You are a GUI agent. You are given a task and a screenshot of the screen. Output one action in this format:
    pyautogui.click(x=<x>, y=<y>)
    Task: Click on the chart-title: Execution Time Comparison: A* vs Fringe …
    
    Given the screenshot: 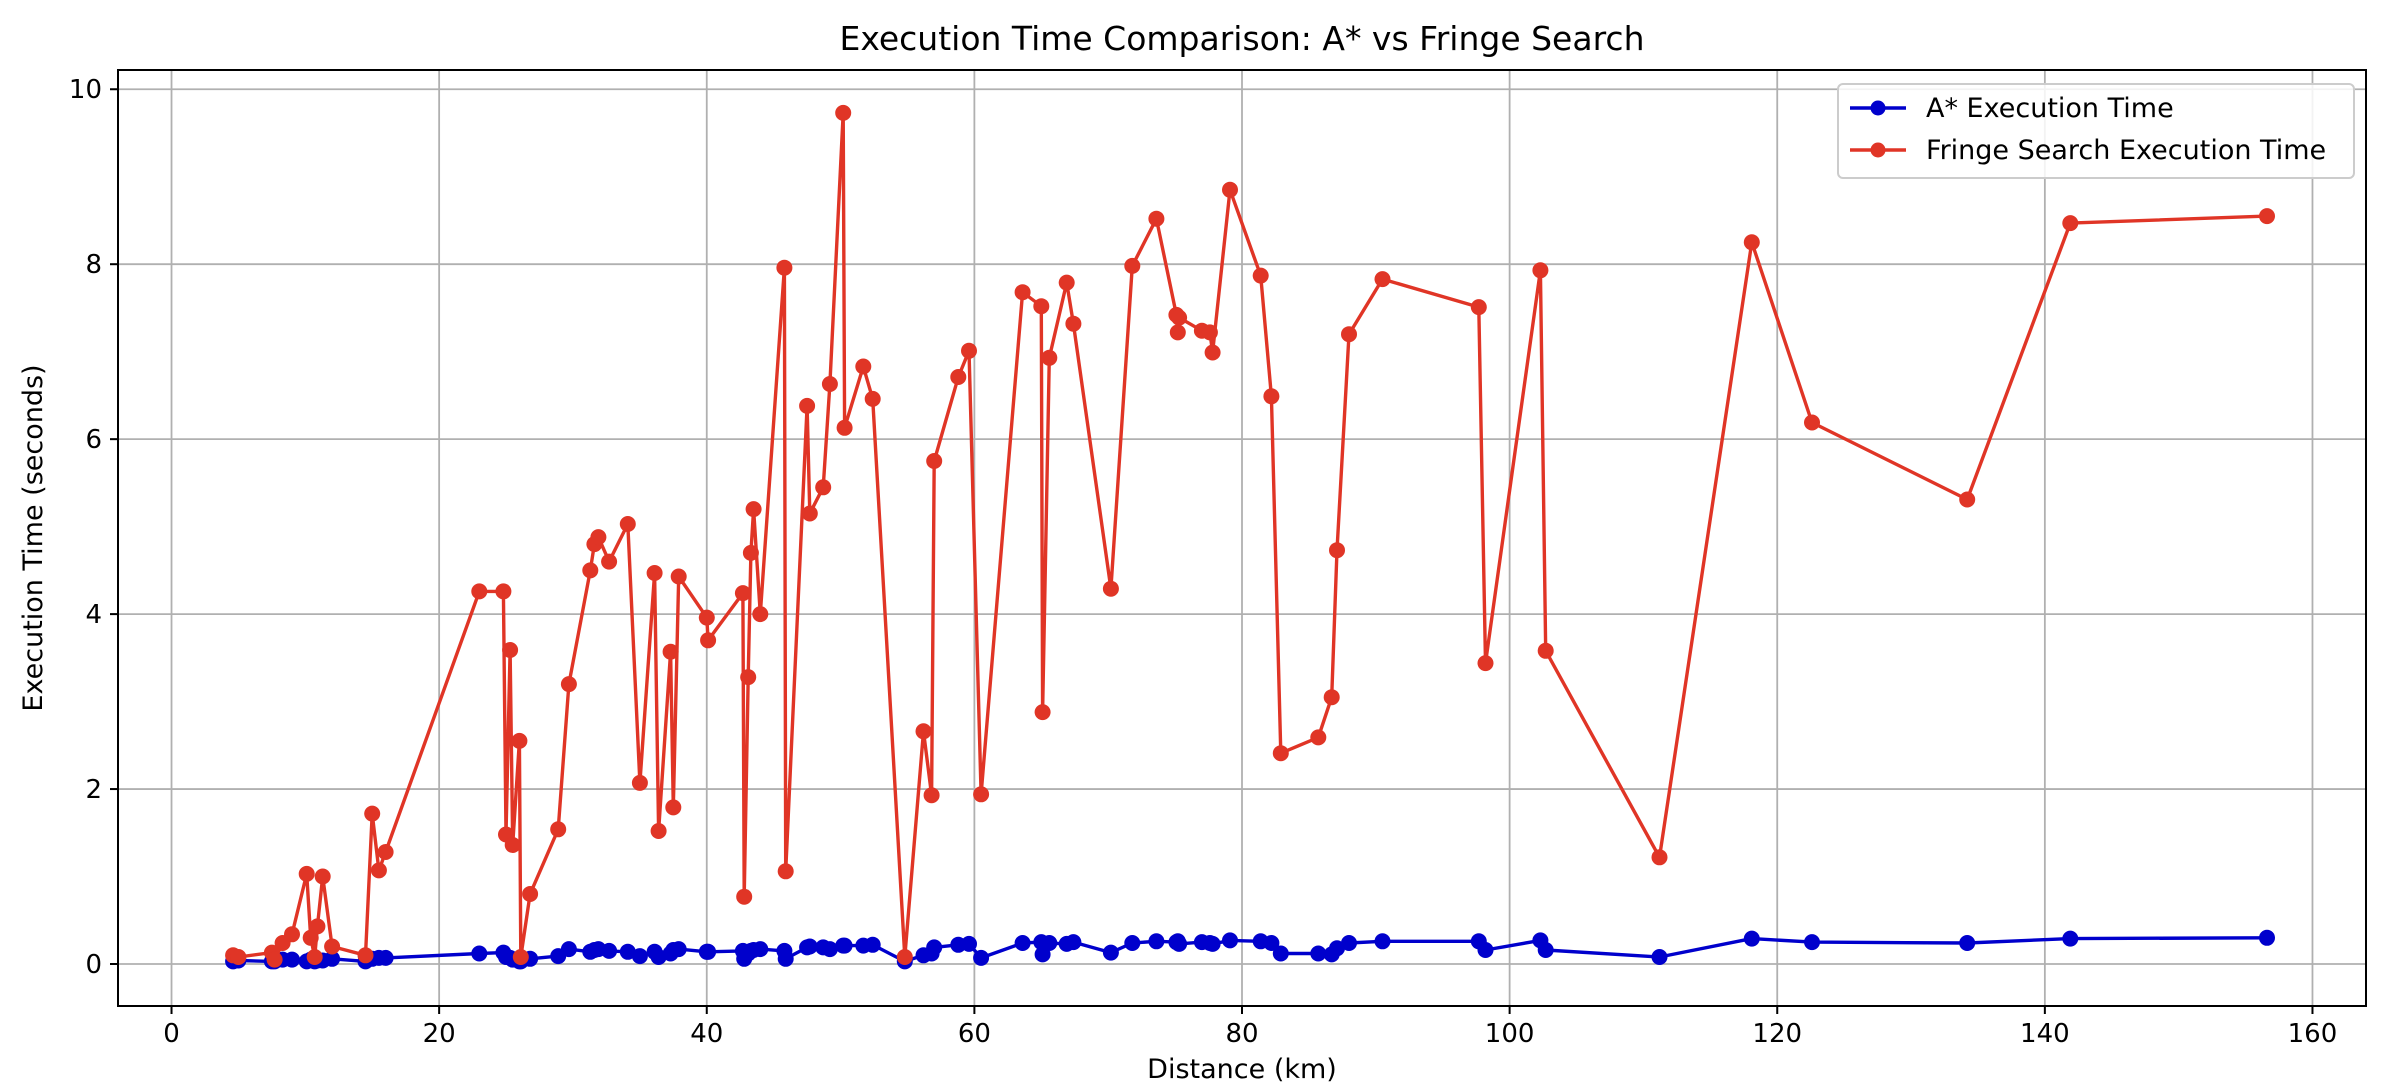 What is the action you would take?
    pyautogui.click(x=1242, y=38)
    